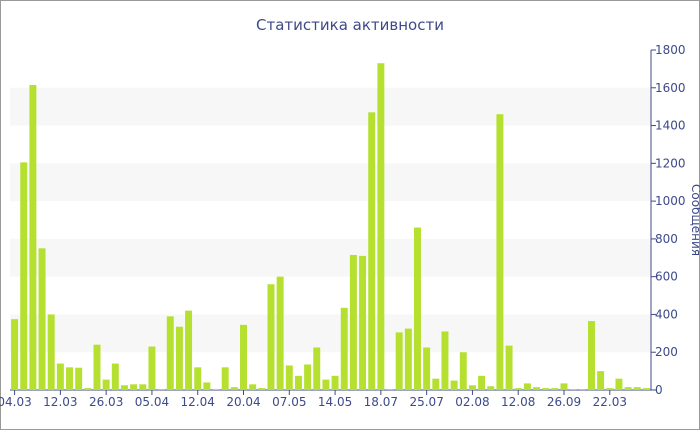 The width and height of the screenshot is (700, 434). Describe the element at coordinates (335, 402) in the screenshot. I see `x-tick-label: 14.05` at that location.